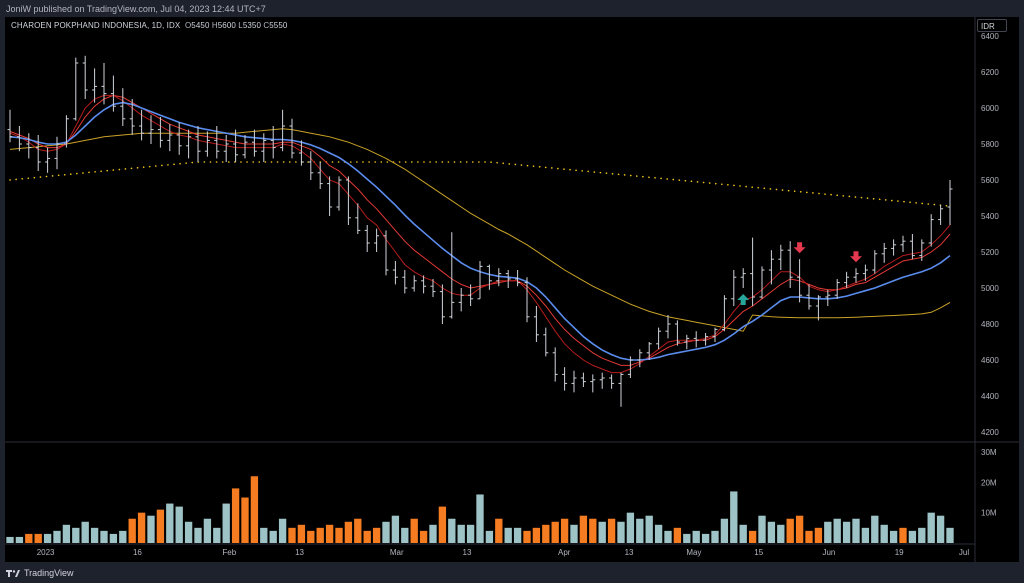 The height and width of the screenshot is (583, 1024). What do you see at coordinates (799, 248) in the screenshot?
I see `sell-arrow-icon` at bounding box center [799, 248].